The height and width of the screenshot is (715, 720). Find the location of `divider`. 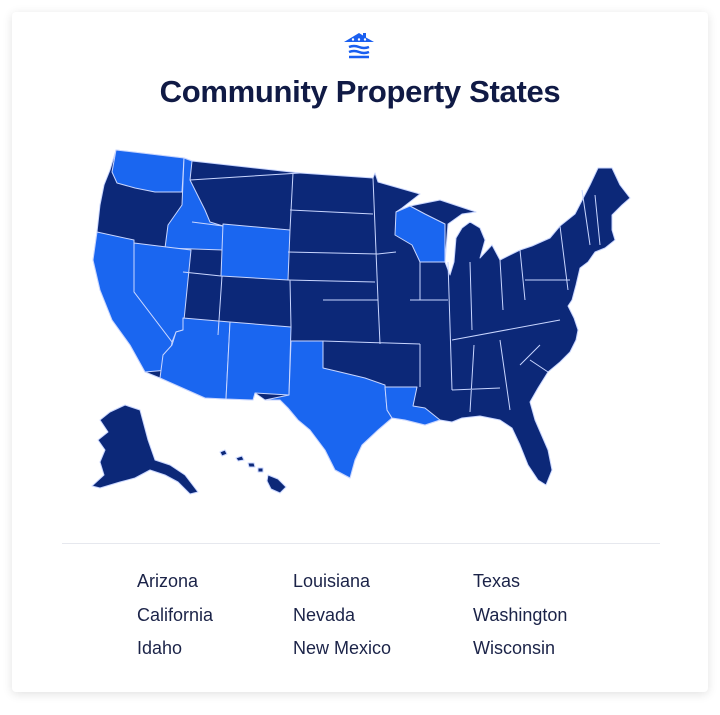

divider is located at coordinates (361, 543).